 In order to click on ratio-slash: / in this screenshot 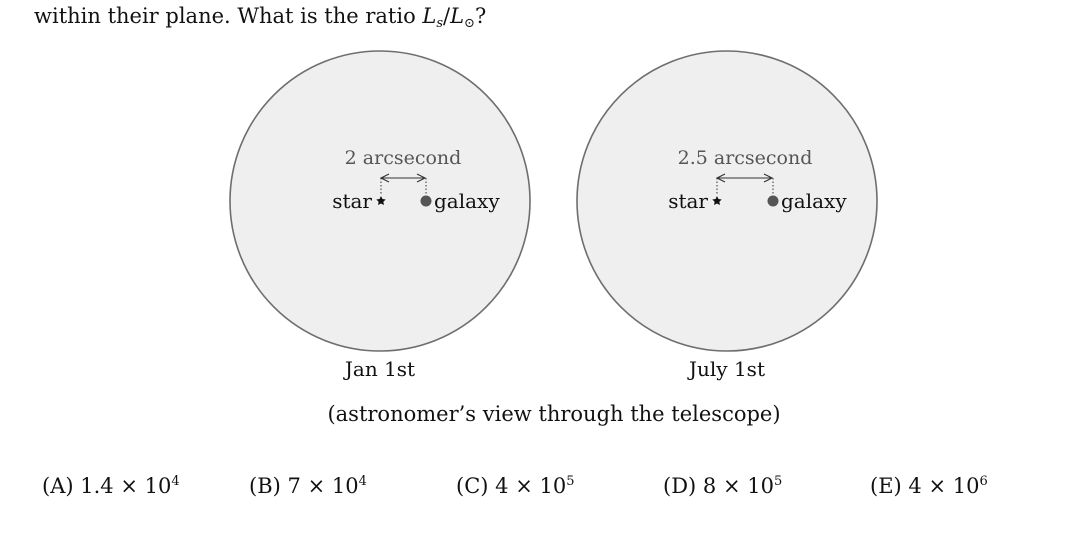, I will do `click(447, 16)`.